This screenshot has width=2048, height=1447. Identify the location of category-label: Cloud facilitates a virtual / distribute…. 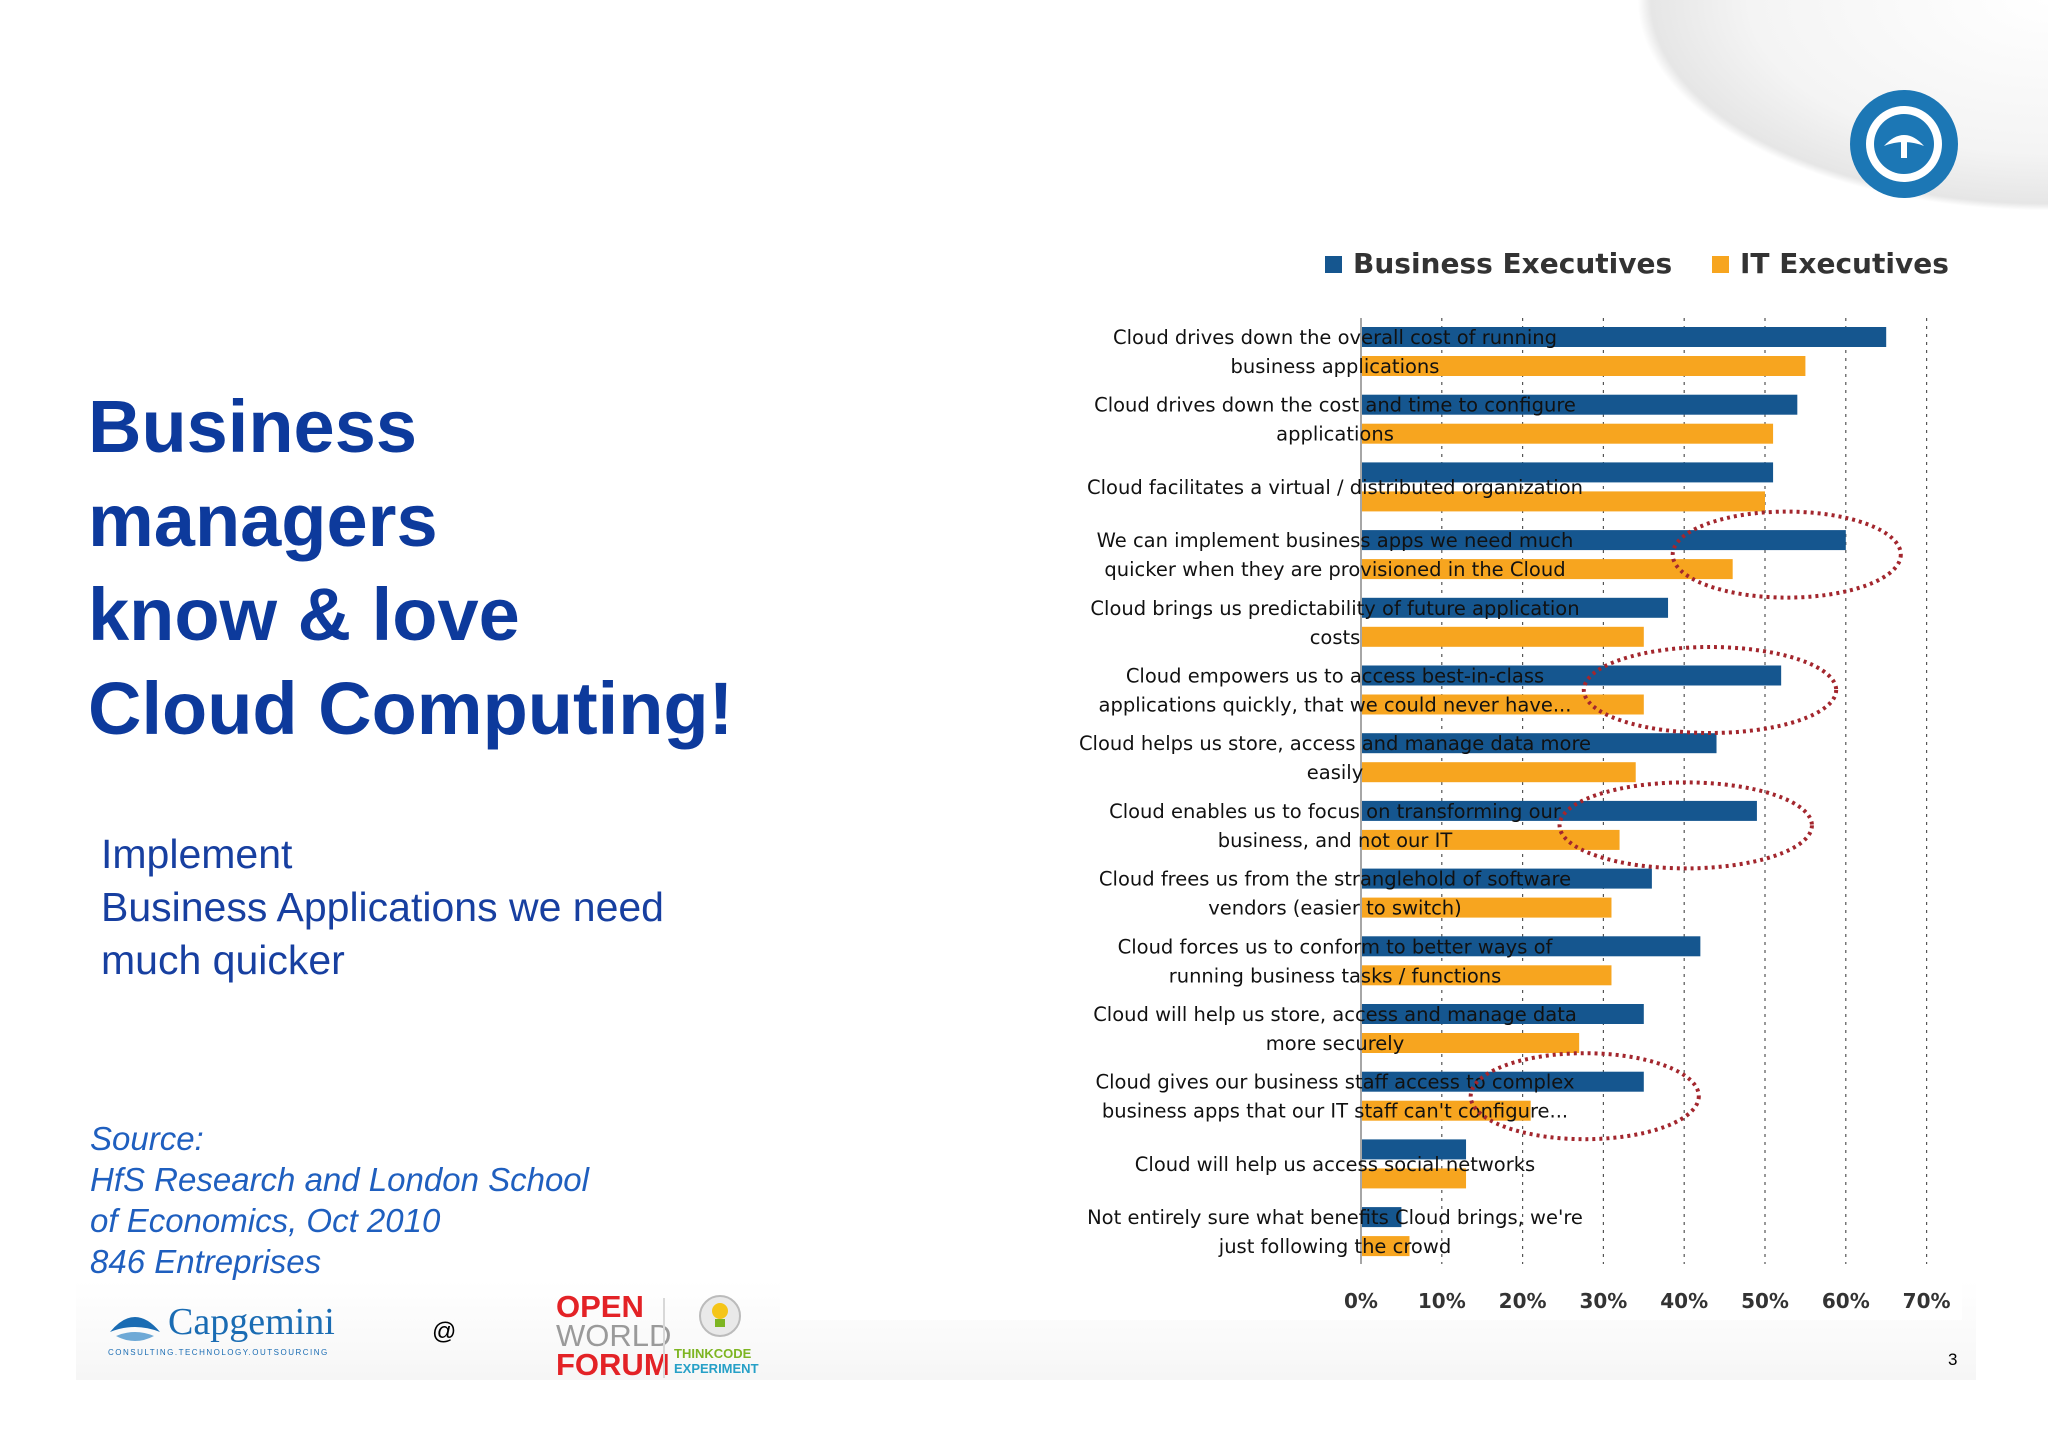
(1335, 487).